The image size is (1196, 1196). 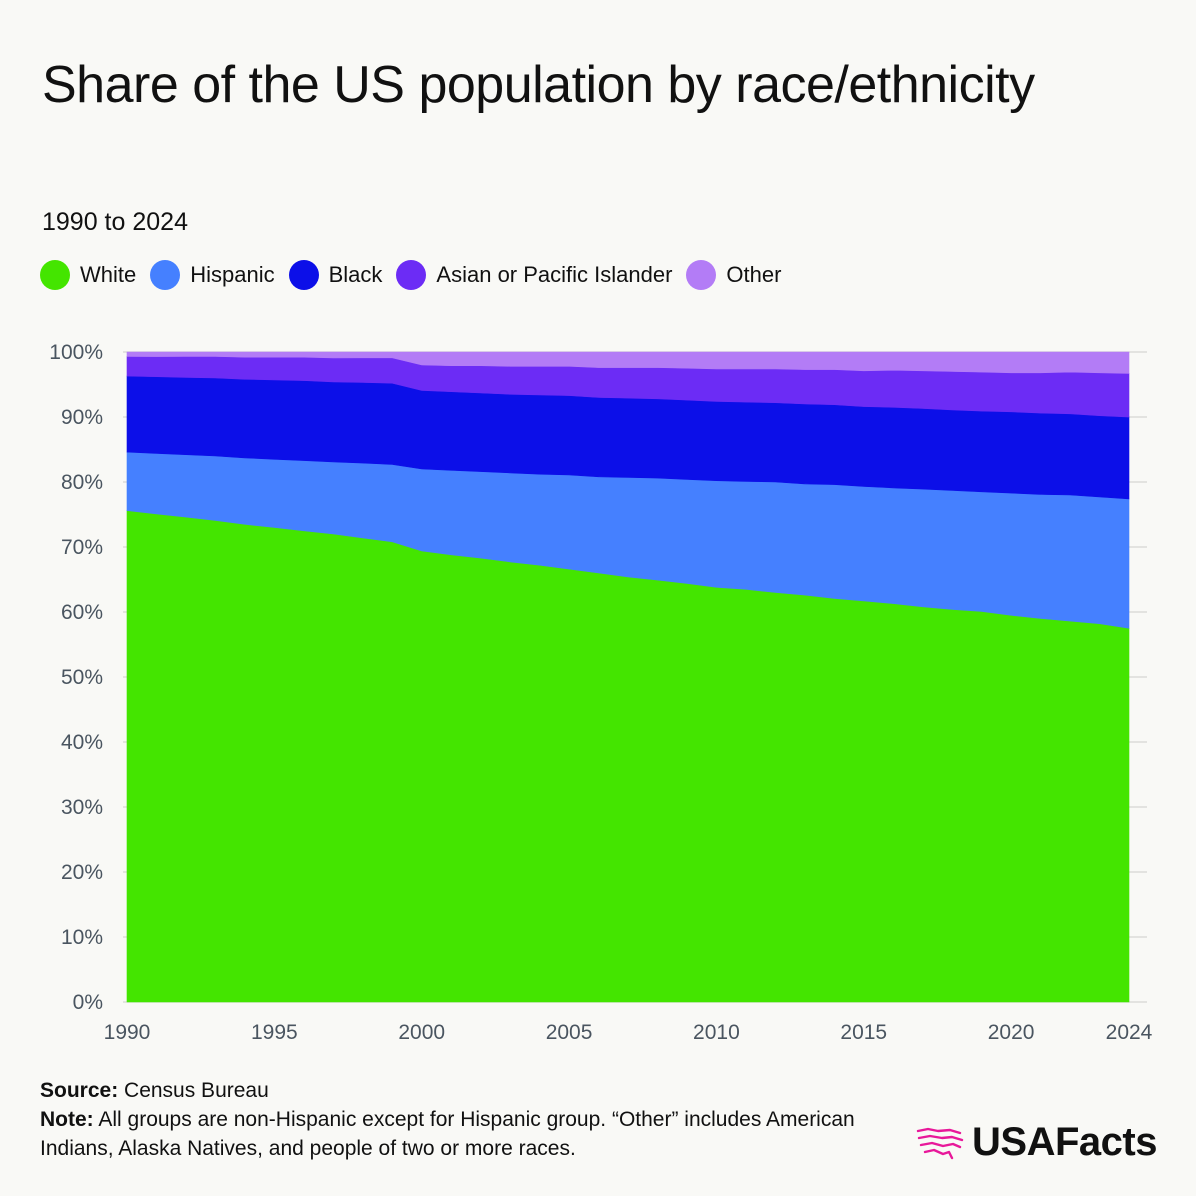 What do you see at coordinates (355, 274) in the screenshot?
I see `legend-label-black: Black` at bounding box center [355, 274].